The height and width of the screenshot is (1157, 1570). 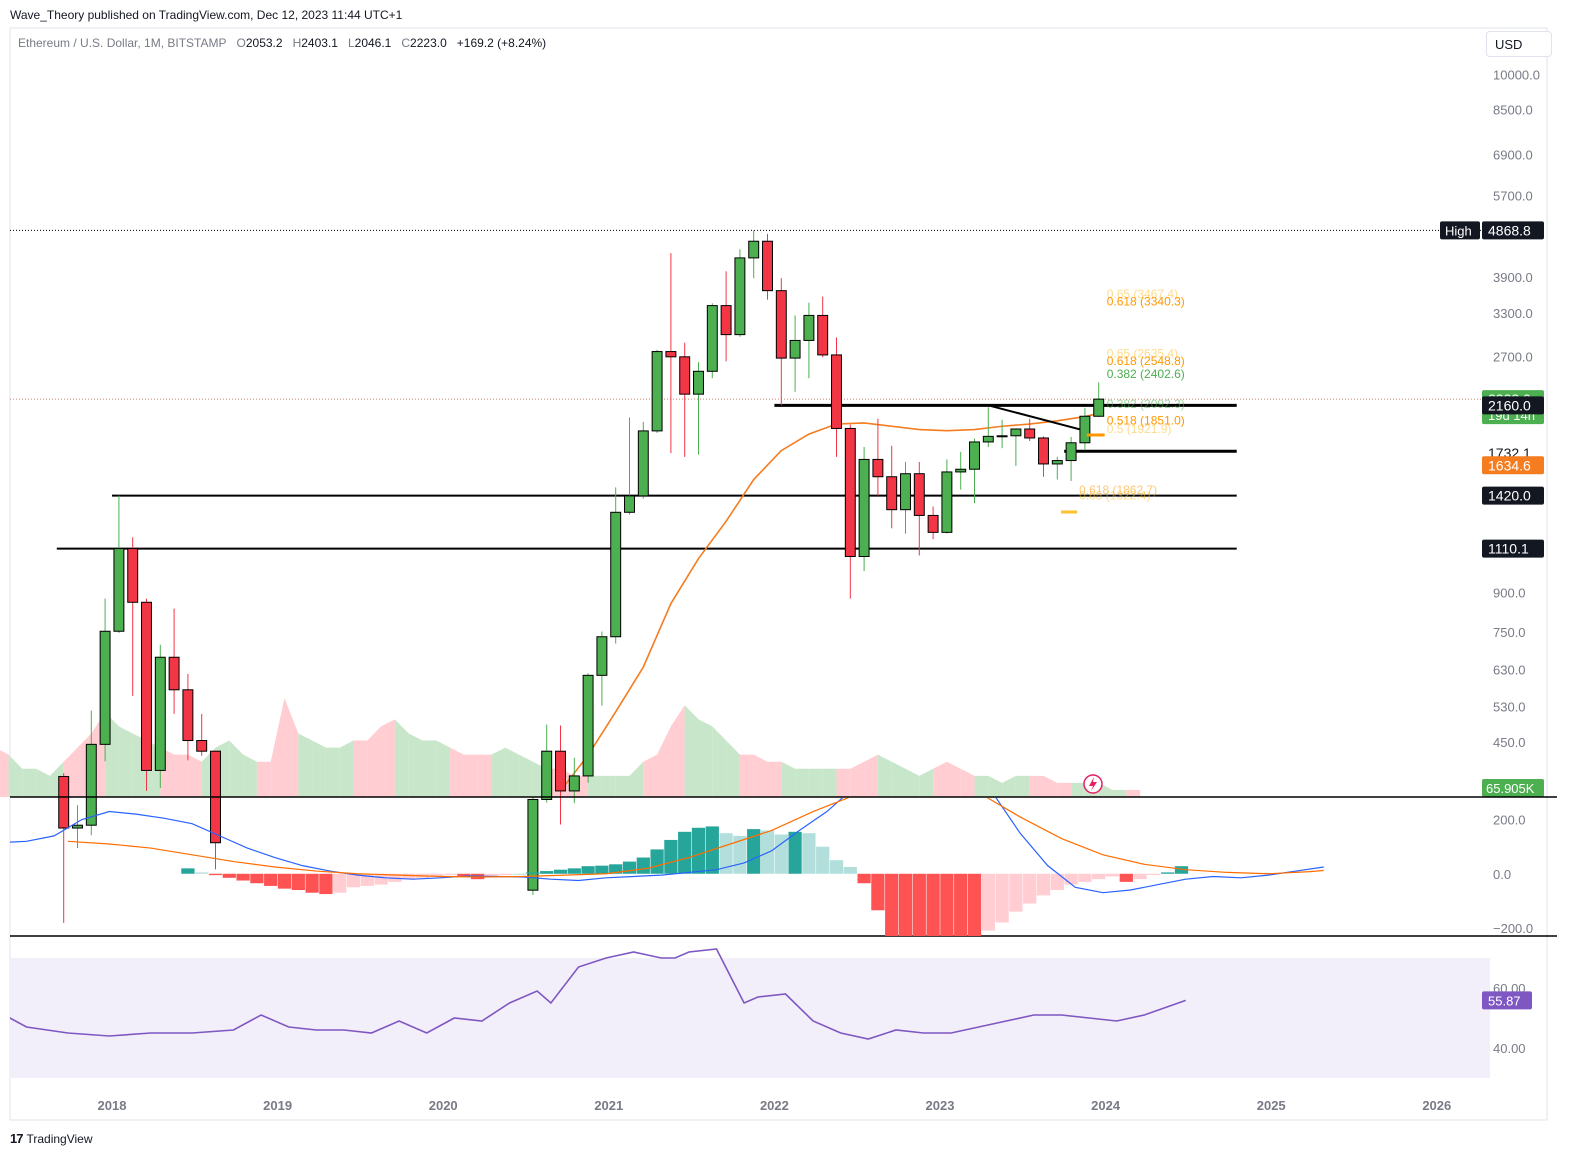 What do you see at coordinates (1502, 874) in the screenshot?
I see `macd-axis-tick: 0.0` at bounding box center [1502, 874].